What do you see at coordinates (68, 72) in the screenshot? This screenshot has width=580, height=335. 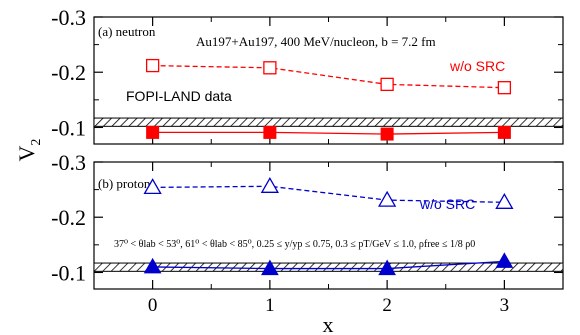 I see `y-tick-label-a: -0.2` at bounding box center [68, 72].